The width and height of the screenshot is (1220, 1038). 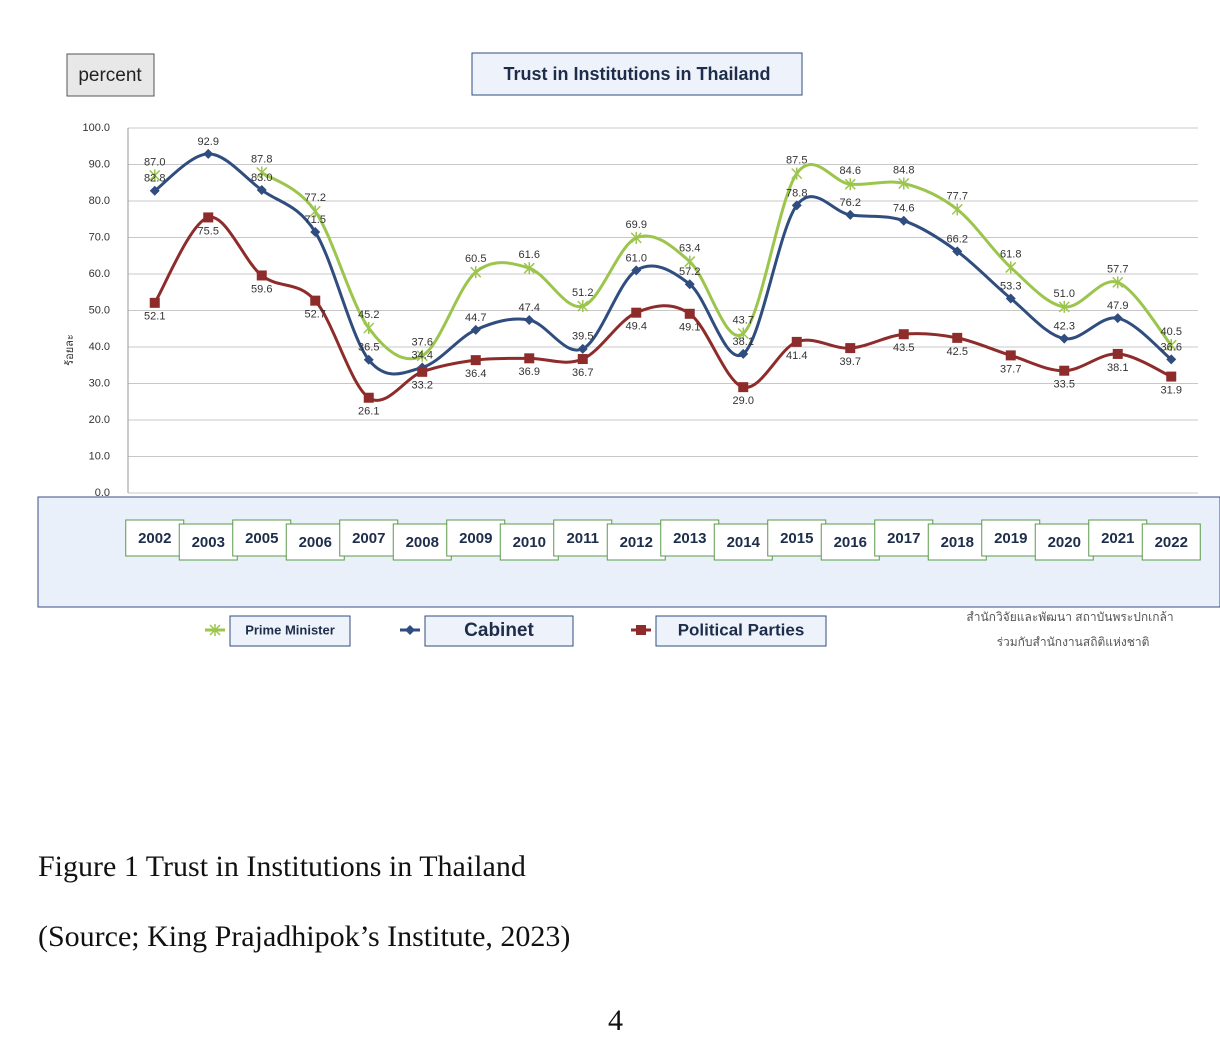 I want to click on x-tick-label: 2008, so click(x=422, y=542).